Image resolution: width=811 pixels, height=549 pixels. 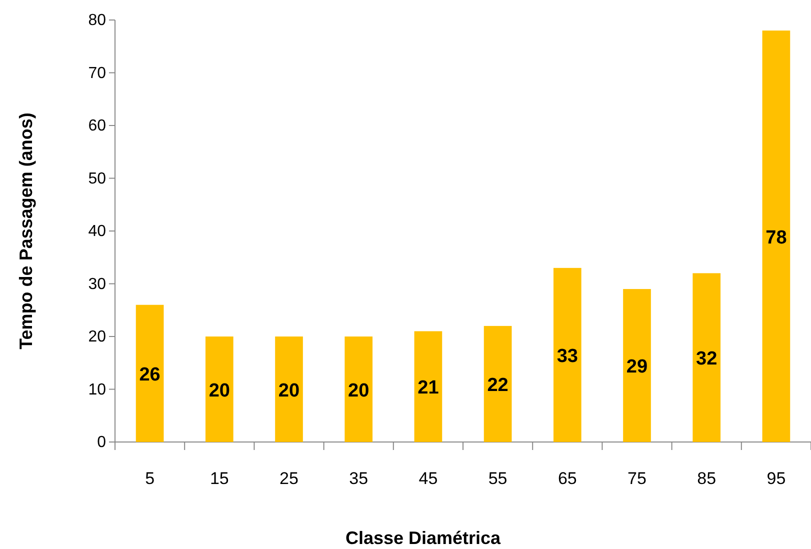 What do you see at coordinates (428, 478) in the screenshot?
I see `x-tick-label: 45` at bounding box center [428, 478].